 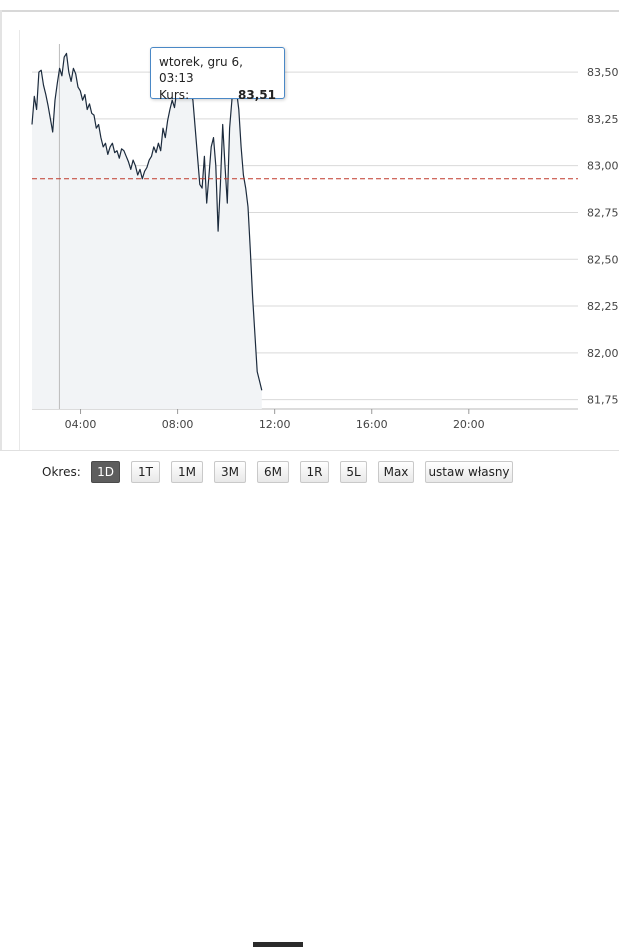 What do you see at coordinates (105, 472) in the screenshot?
I see `period-button-1d: 1D` at bounding box center [105, 472].